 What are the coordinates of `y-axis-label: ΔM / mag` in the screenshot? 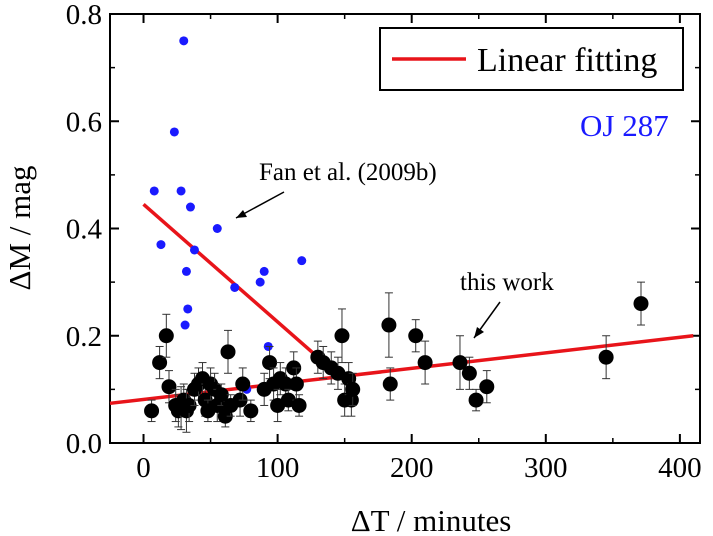 It's located at (19, 228).